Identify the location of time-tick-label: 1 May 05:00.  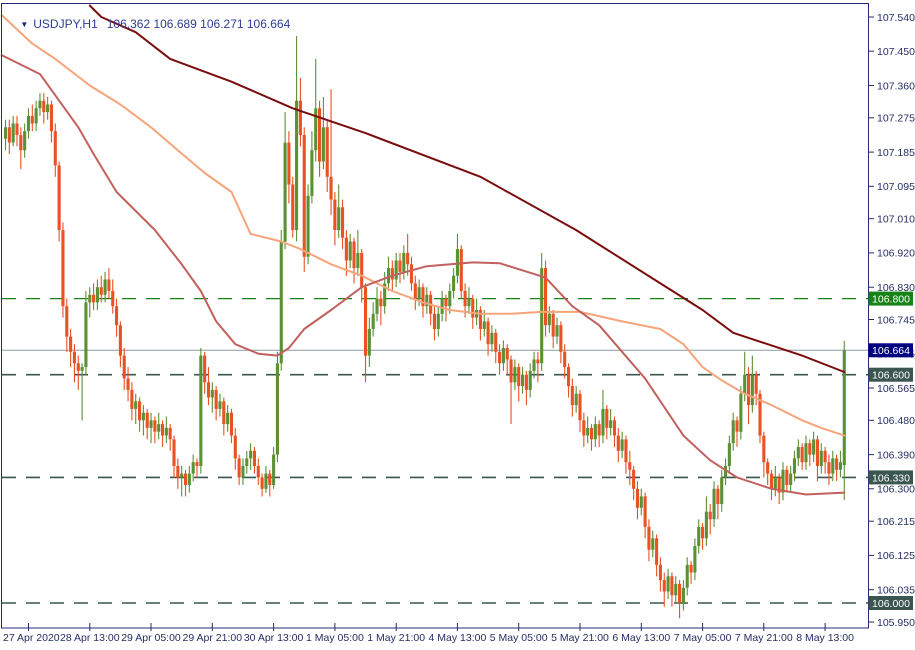
(335, 638).